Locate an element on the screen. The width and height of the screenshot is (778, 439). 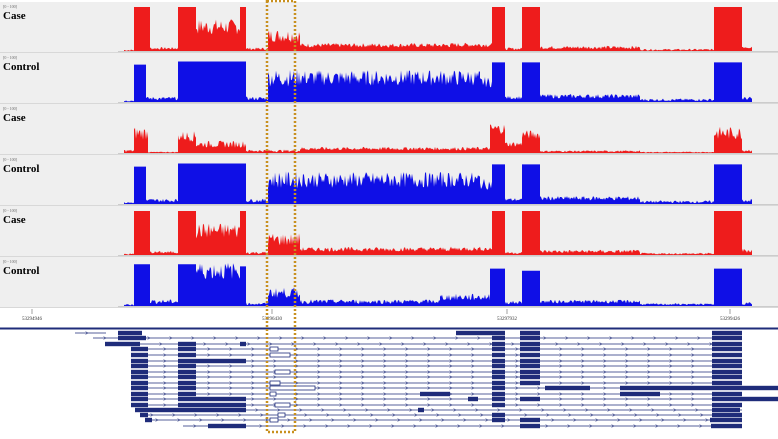
track-label: Control is located at coordinates (21, 271).